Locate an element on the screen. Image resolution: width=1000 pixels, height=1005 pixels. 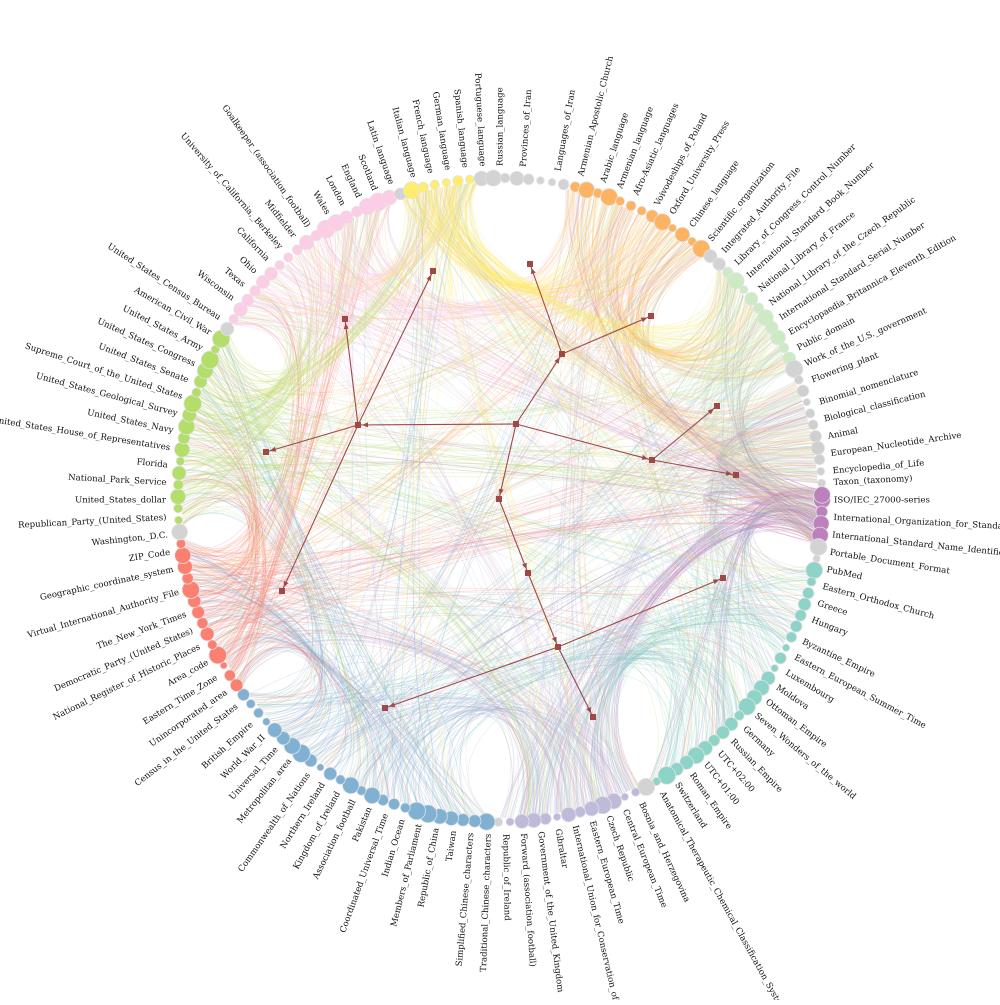
tree-edge is located at coordinates (584, 442).